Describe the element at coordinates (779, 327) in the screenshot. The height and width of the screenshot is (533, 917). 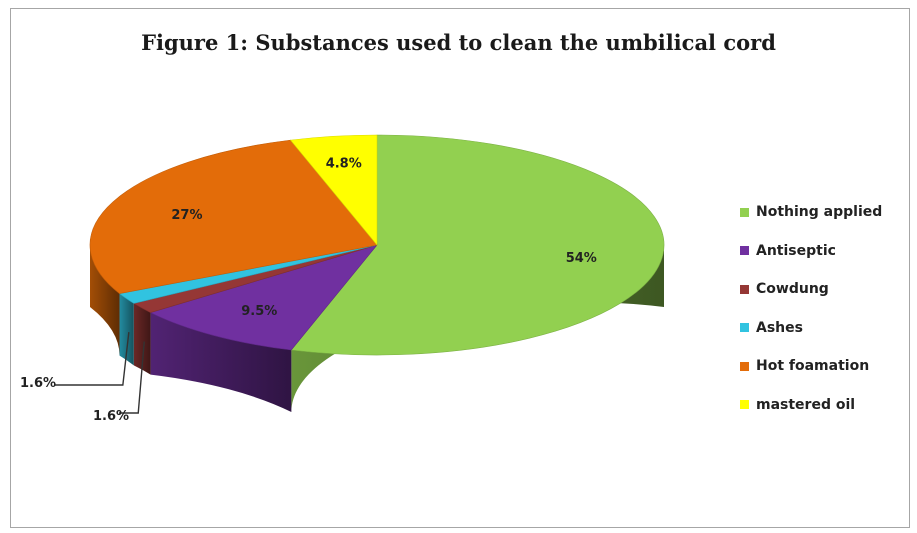
I see `legend-label: Ashes` at that location.